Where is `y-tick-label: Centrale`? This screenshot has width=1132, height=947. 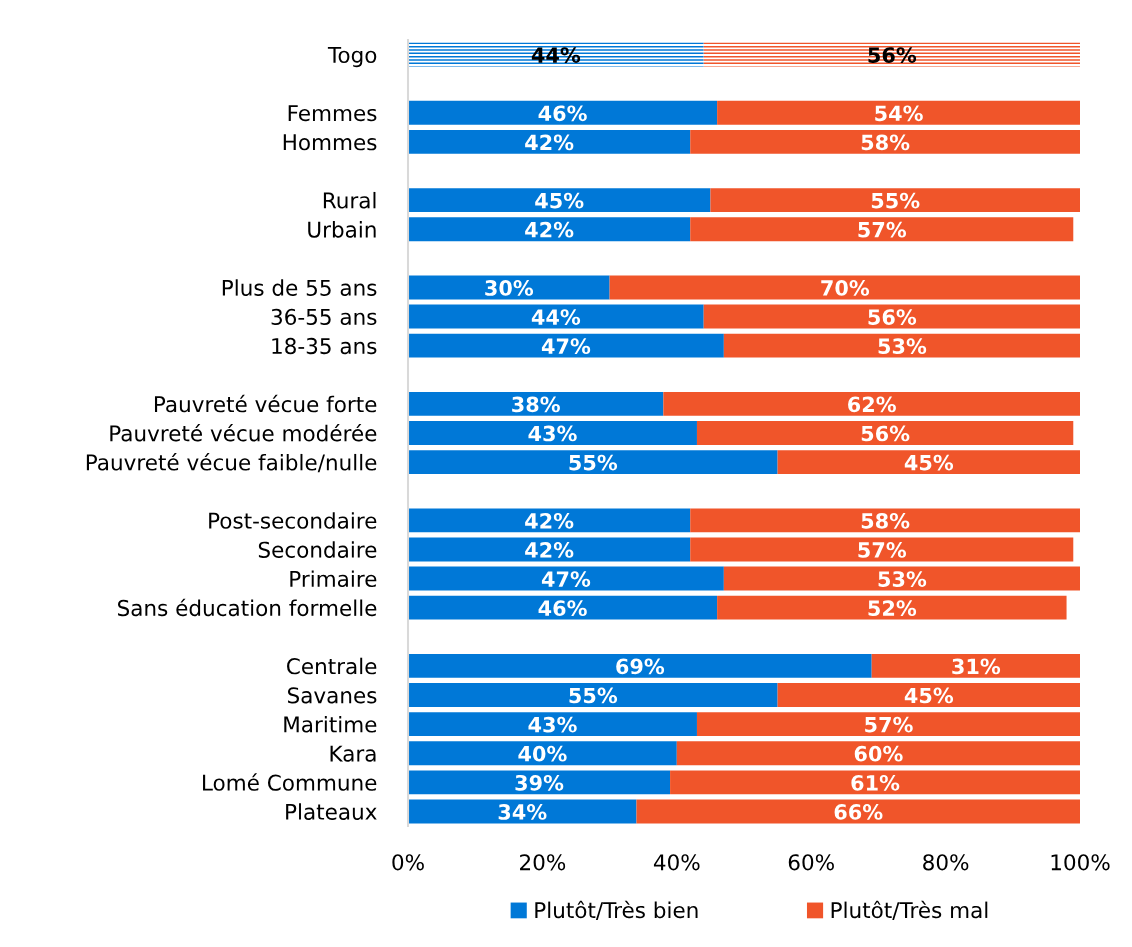 y-tick-label: Centrale is located at coordinates (332, 666).